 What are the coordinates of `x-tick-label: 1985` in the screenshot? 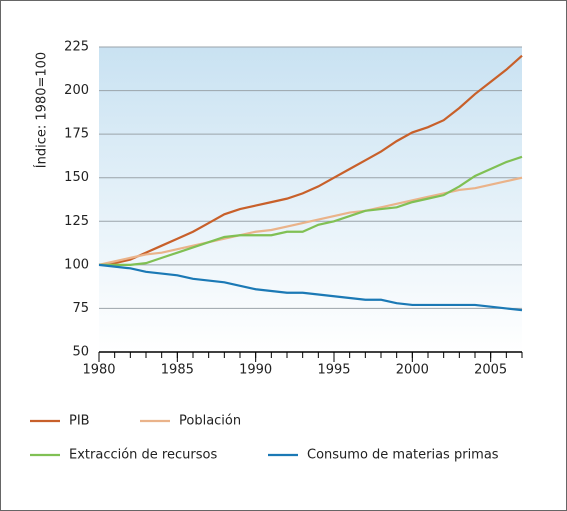 It's located at (177, 370).